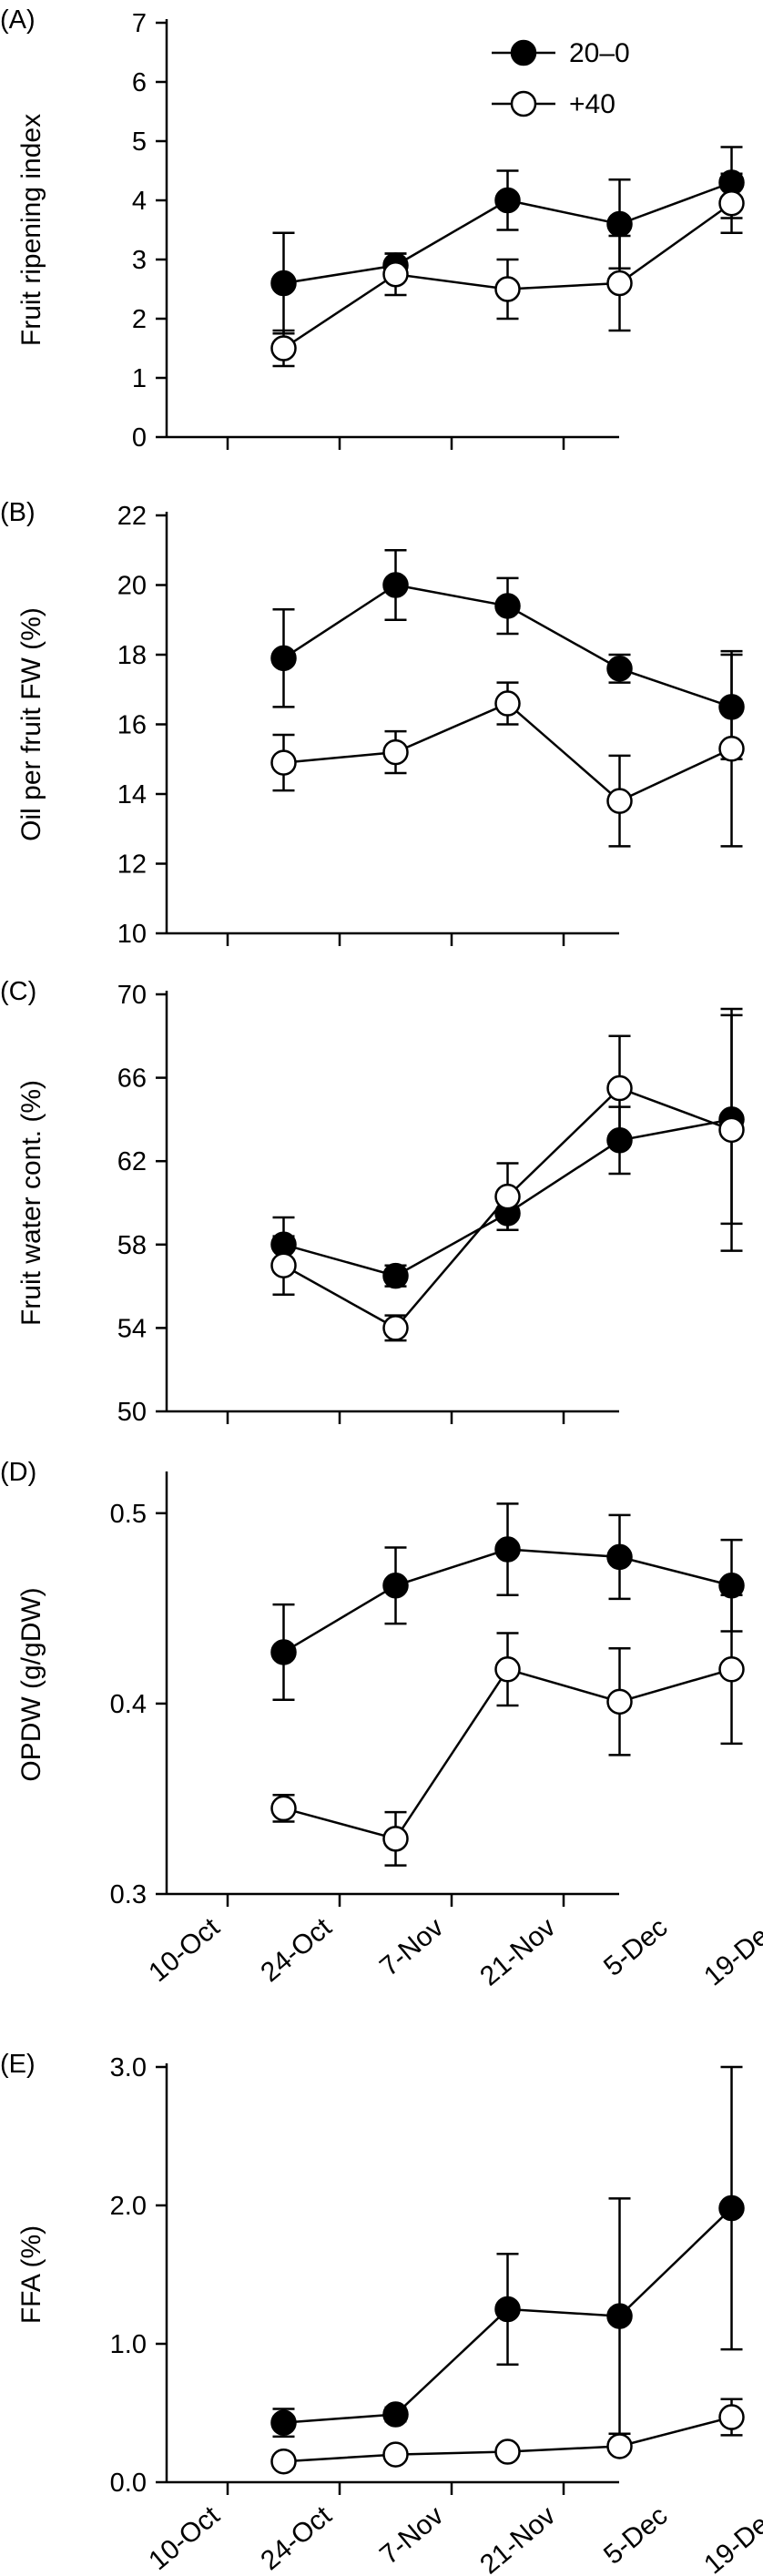  I want to click on y-tick-label: 2, so click(139, 320).